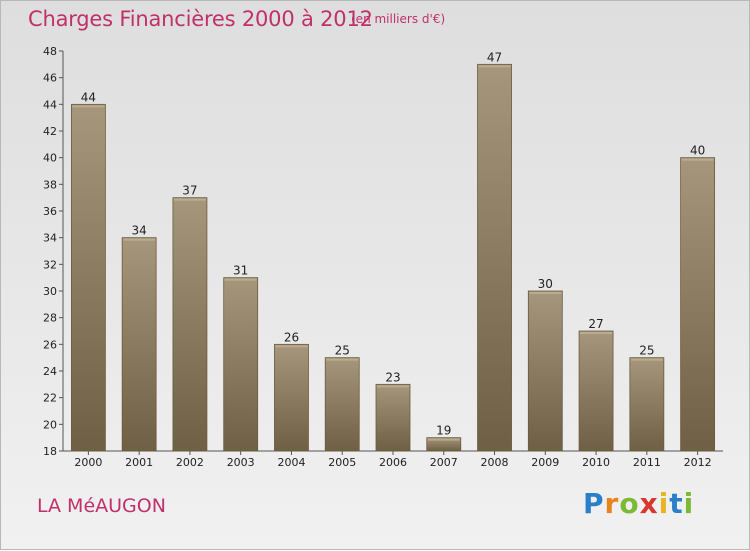 This screenshot has width=750, height=551. Describe the element at coordinates (189, 191) in the screenshot. I see `value-label-2002: 37` at that location.